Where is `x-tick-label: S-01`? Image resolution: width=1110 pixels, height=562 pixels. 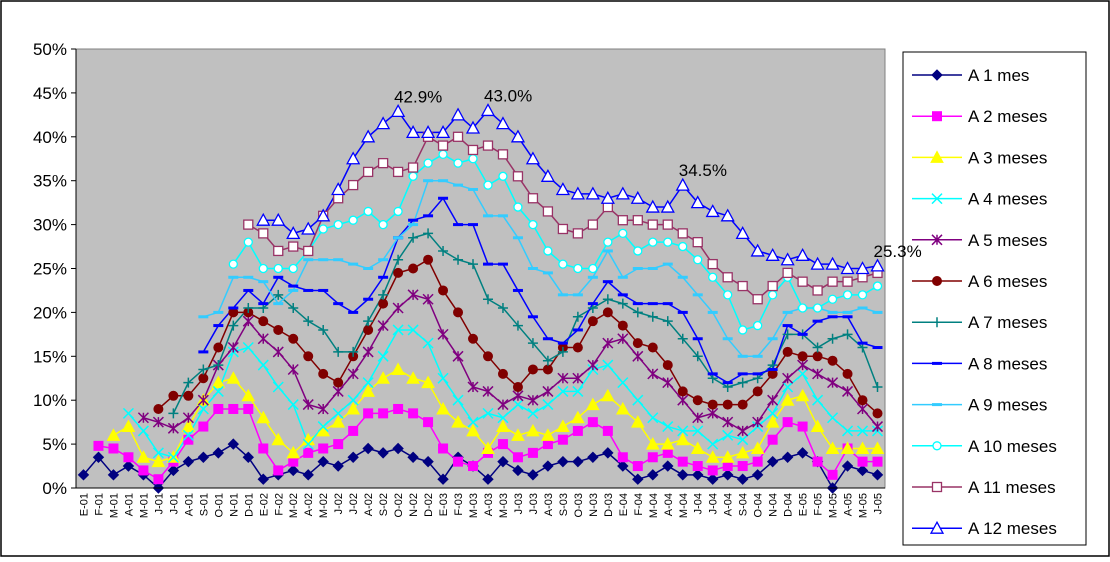 x-tick-label: S-01 is located at coordinates (204, 504).